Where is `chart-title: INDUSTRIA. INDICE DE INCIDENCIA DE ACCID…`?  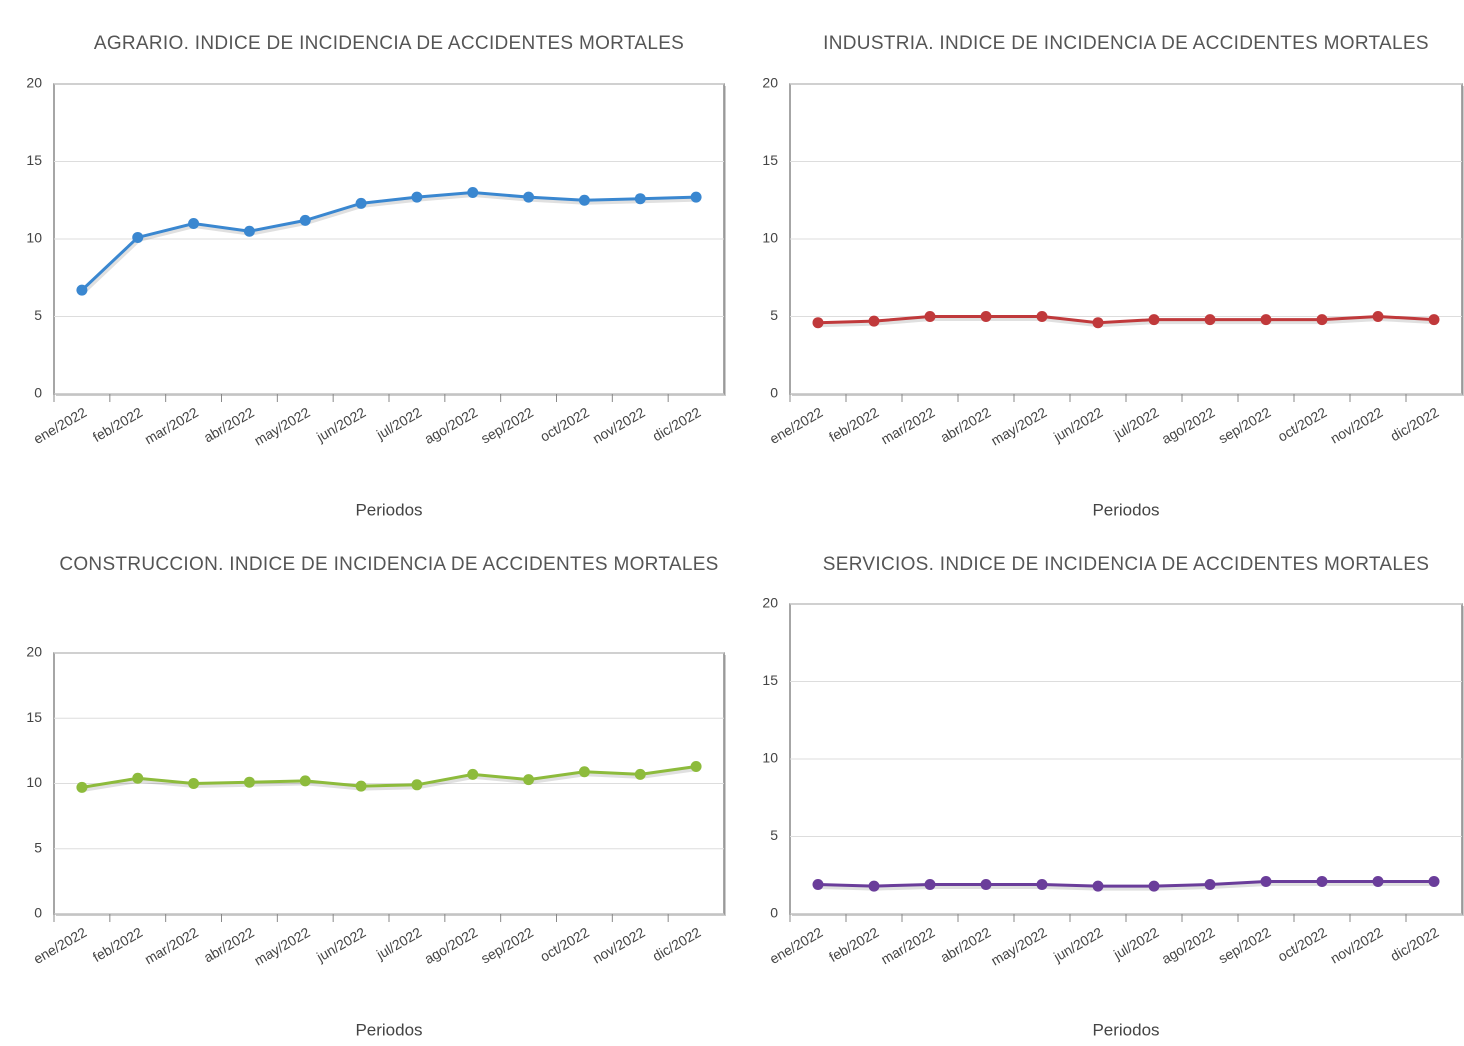
chart-title: INDUSTRIA. INDICE DE INCIDENCIA DE ACCID… is located at coordinates (1126, 43).